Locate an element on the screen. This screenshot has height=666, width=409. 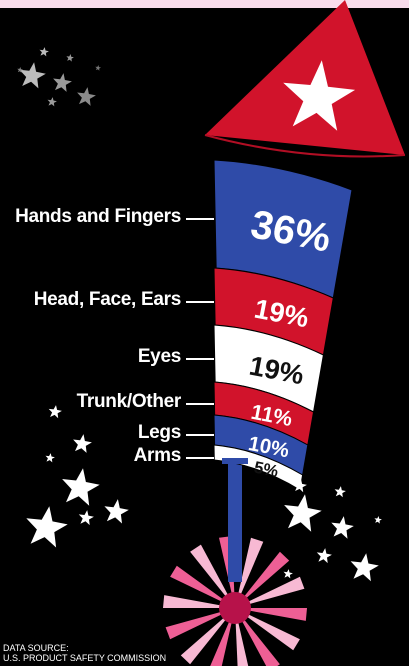
category-label: Trunk/Other is located at coordinates (129, 401).